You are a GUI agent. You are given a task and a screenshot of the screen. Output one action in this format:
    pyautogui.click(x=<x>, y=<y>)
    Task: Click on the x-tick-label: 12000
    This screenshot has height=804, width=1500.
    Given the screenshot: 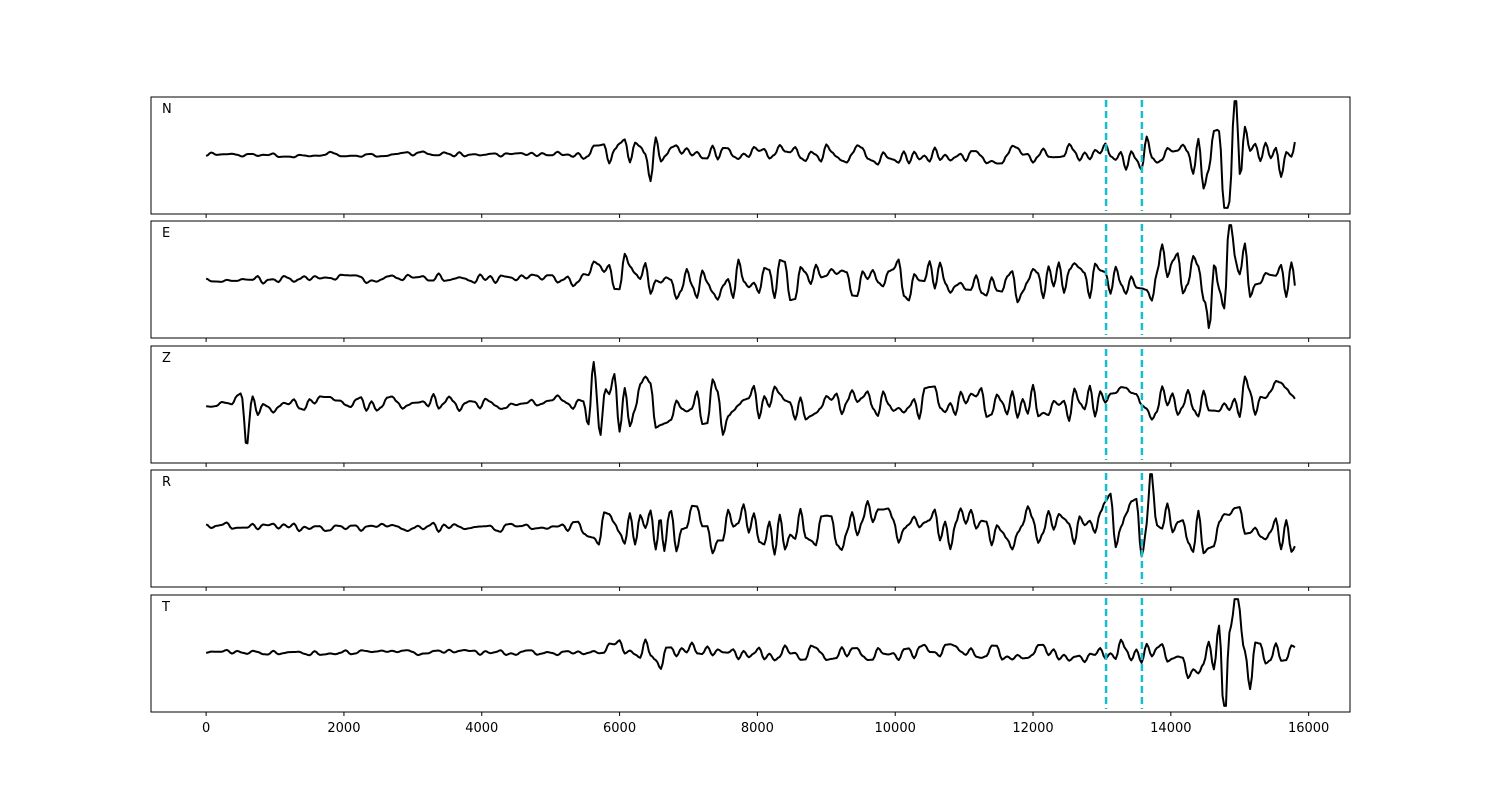 What is the action you would take?
    pyautogui.click(x=1032, y=728)
    